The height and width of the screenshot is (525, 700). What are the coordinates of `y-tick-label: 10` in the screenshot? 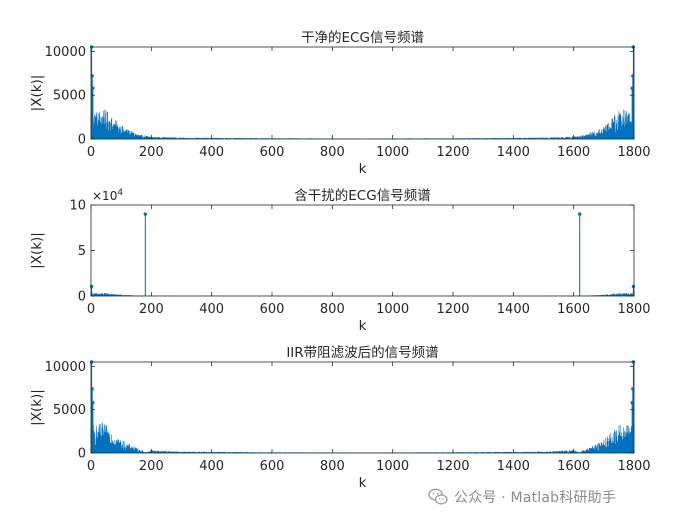 It's located at (77, 206).